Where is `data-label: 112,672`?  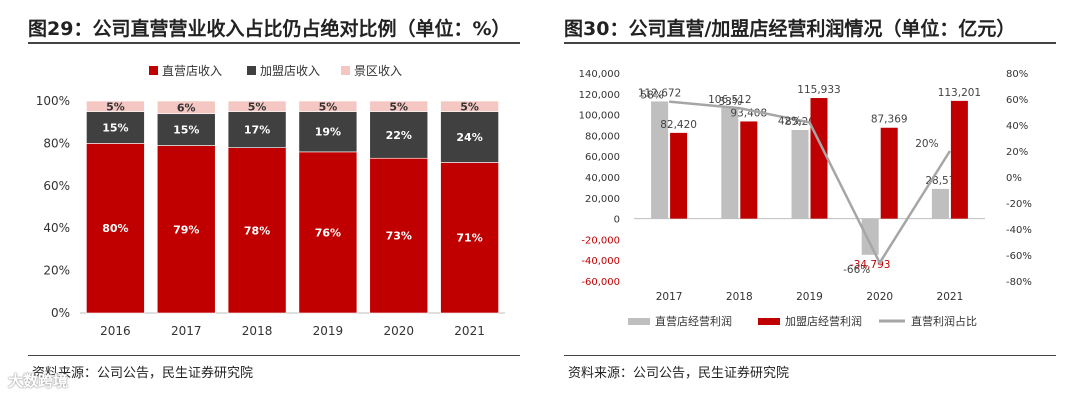 data-label: 112,672 is located at coordinates (659, 93).